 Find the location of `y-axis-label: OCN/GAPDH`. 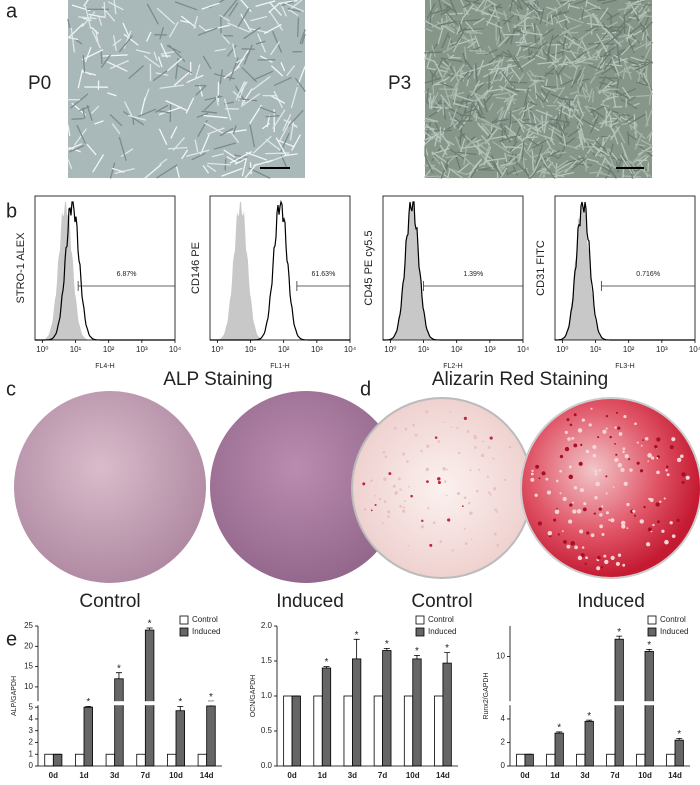

y-axis-label: OCN/GAPDH is located at coordinates (253, 696).